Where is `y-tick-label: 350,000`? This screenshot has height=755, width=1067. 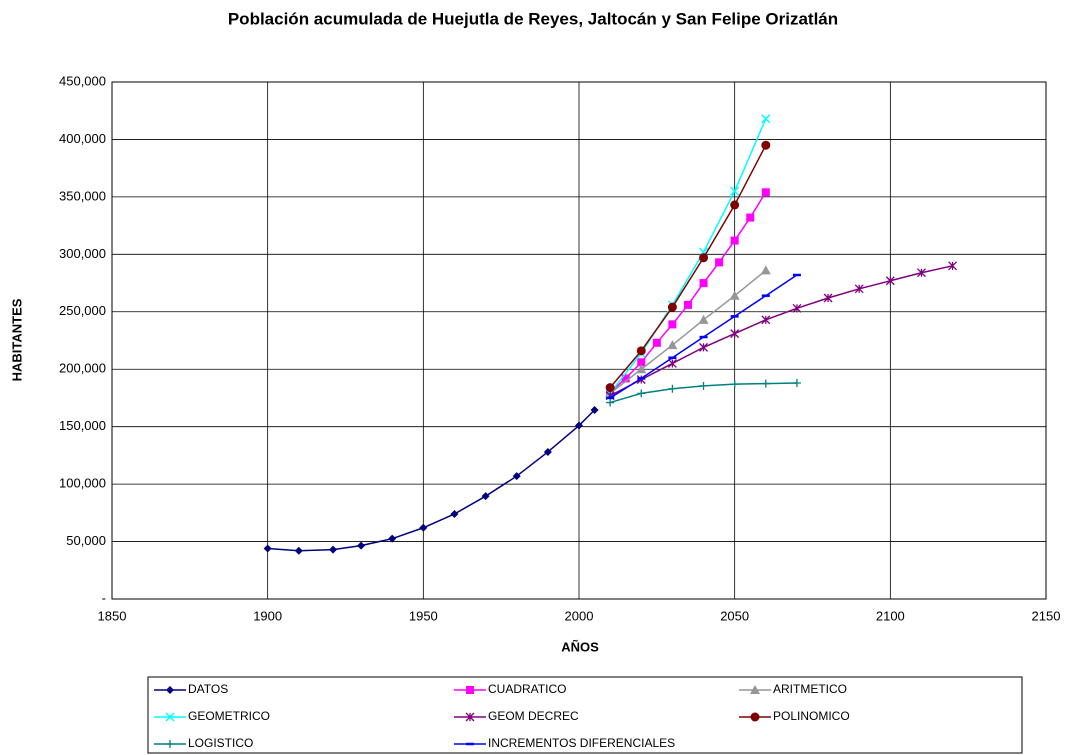 y-tick-label: 350,000 is located at coordinates (82, 195).